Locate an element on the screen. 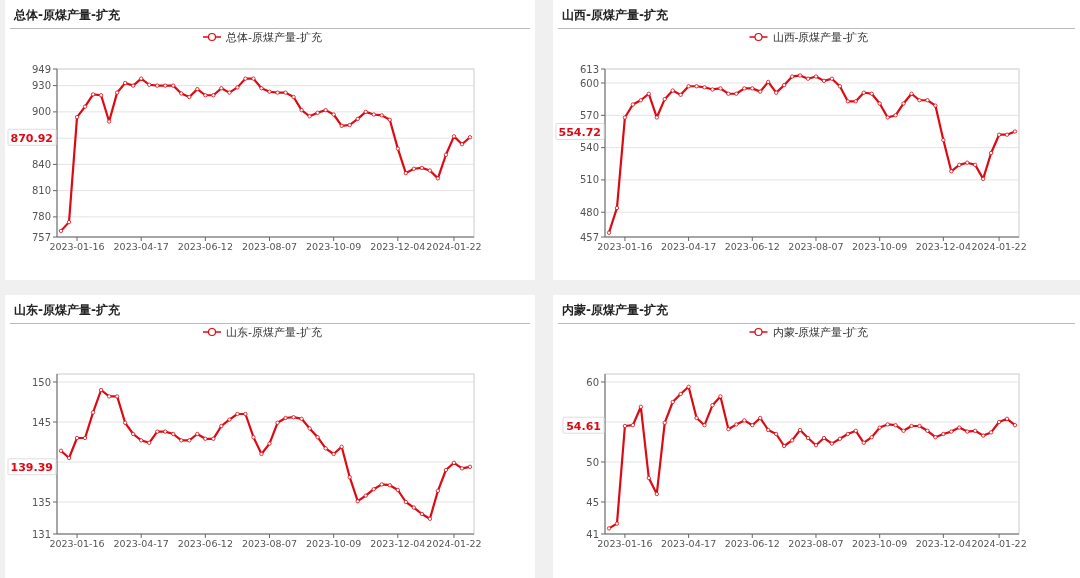 The width and height of the screenshot is (1080, 578). y-tick-label: 780 is located at coordinates (41, 217).